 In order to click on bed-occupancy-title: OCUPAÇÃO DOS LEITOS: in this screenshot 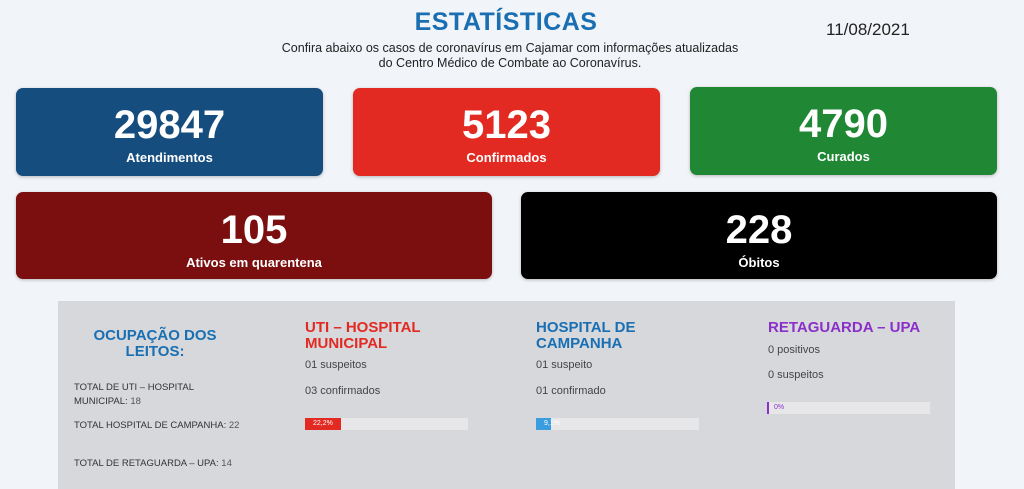, I will do `click(155, 344)`.